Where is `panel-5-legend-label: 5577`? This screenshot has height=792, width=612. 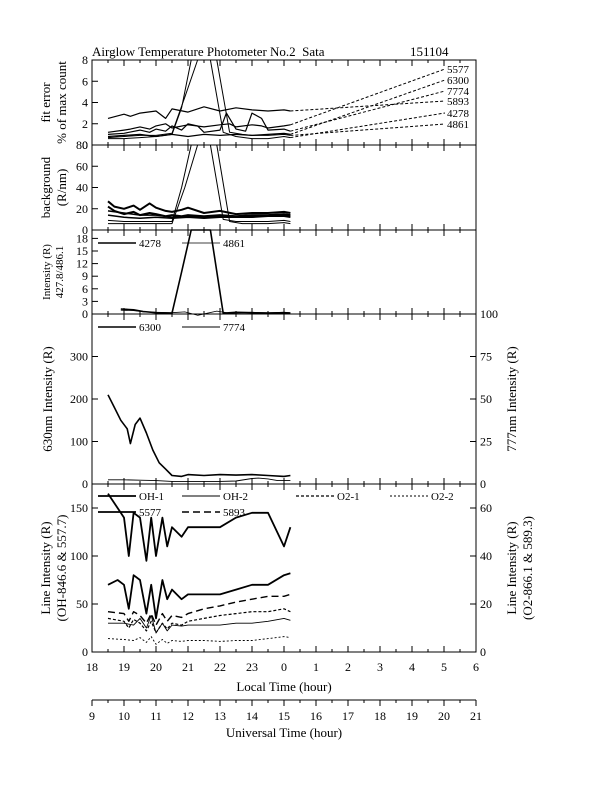
panel-5-legend-label: 5577 is located at coordinates (150, 513).